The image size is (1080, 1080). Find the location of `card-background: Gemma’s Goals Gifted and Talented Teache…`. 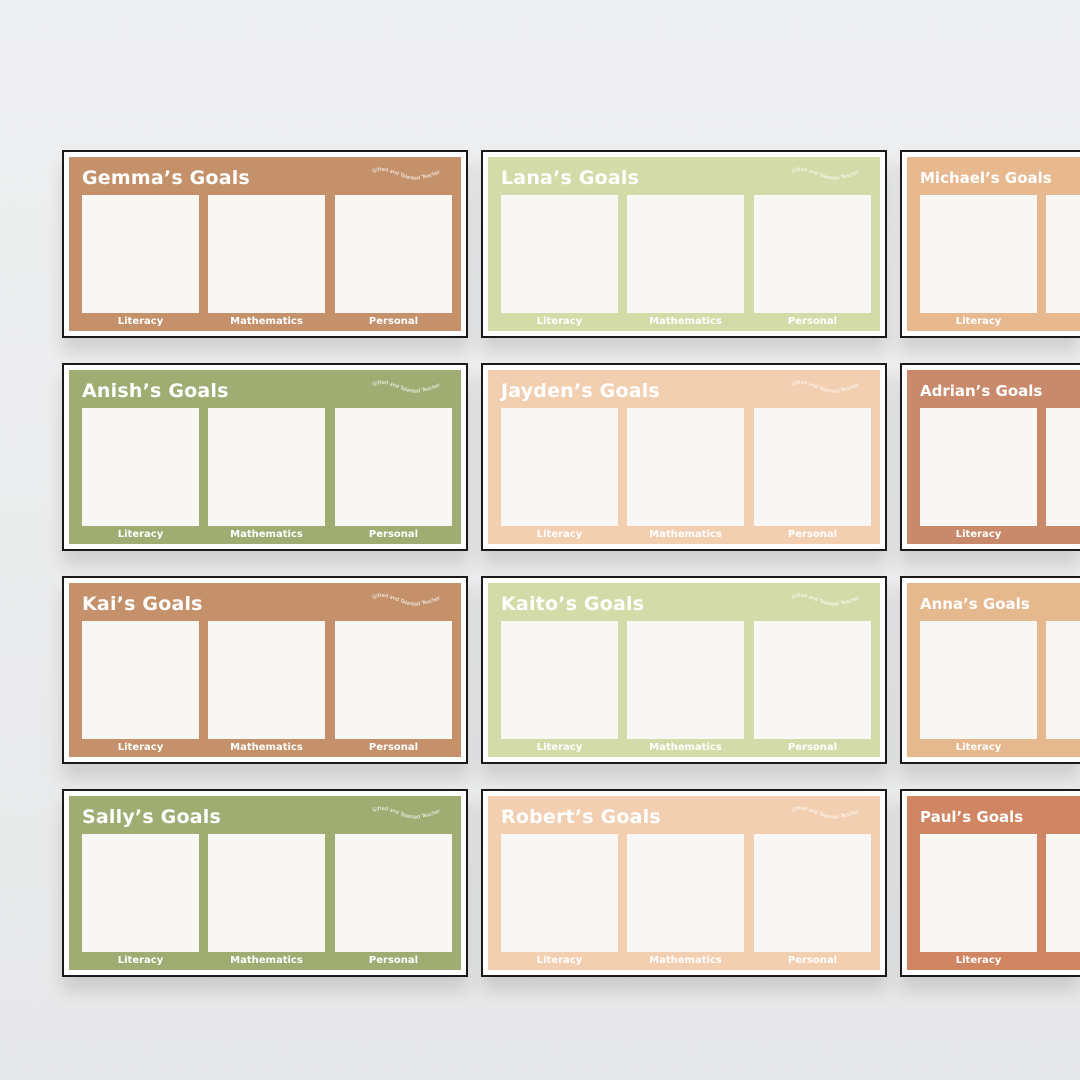

card-background: Gemma’s Goals Gifted and Talented Teache… is located at coordinates (265, 244).